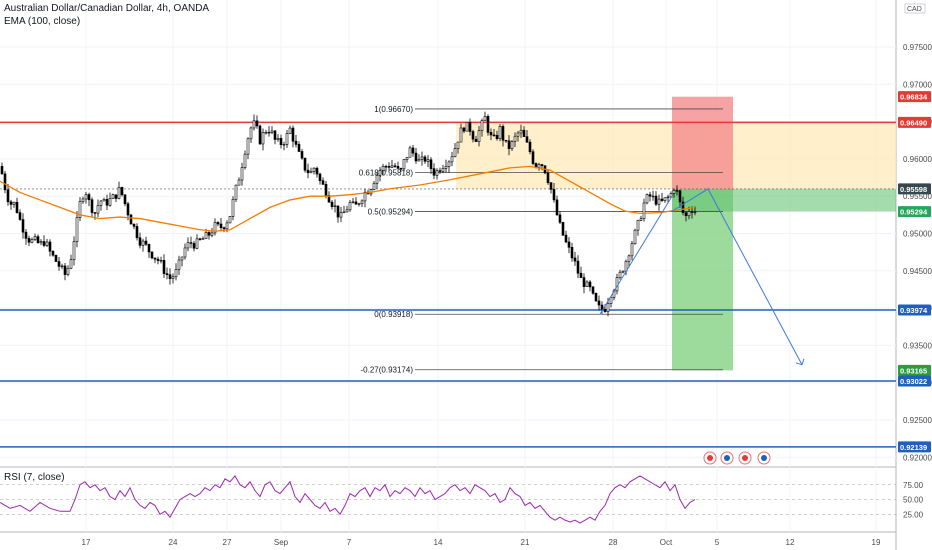 The width and height of the screenshot is (932, 550). I want to click on trend-drawings, so click(702, 277).